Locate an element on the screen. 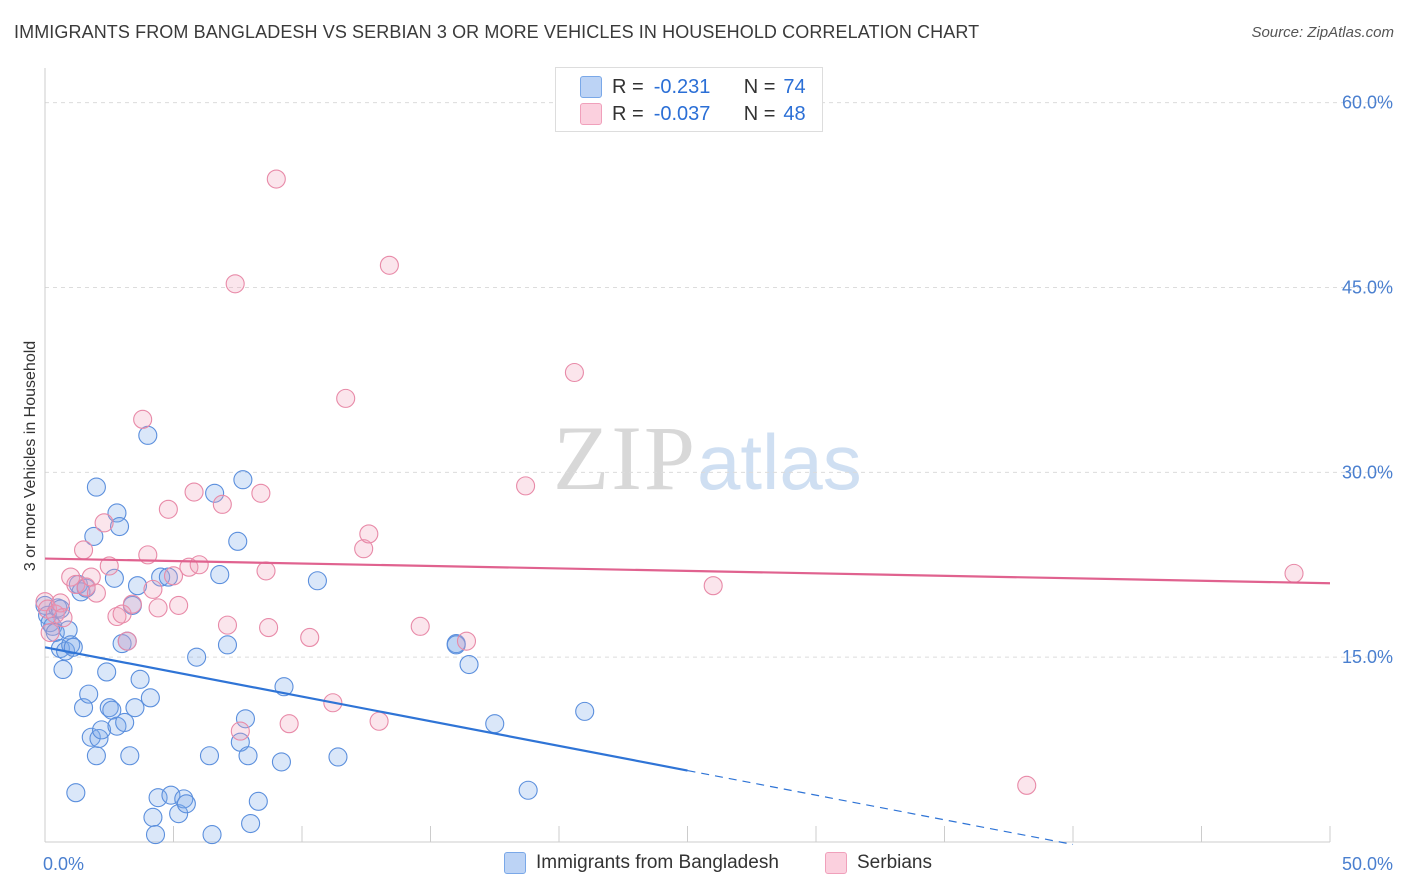  correlation-legend: R = -0.231 N = 74 R = -0.037 N = 48 is located at coordinates (689, 99).